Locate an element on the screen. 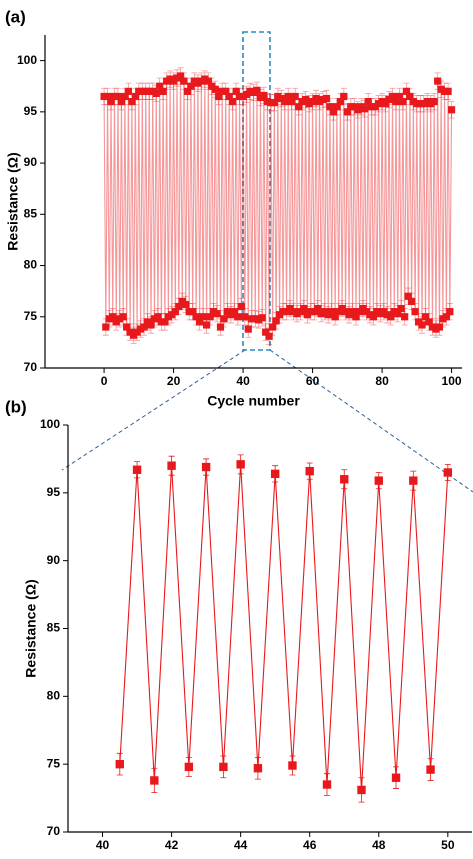  x-axis-title: Cycle number is located at coordinates (253, 401).